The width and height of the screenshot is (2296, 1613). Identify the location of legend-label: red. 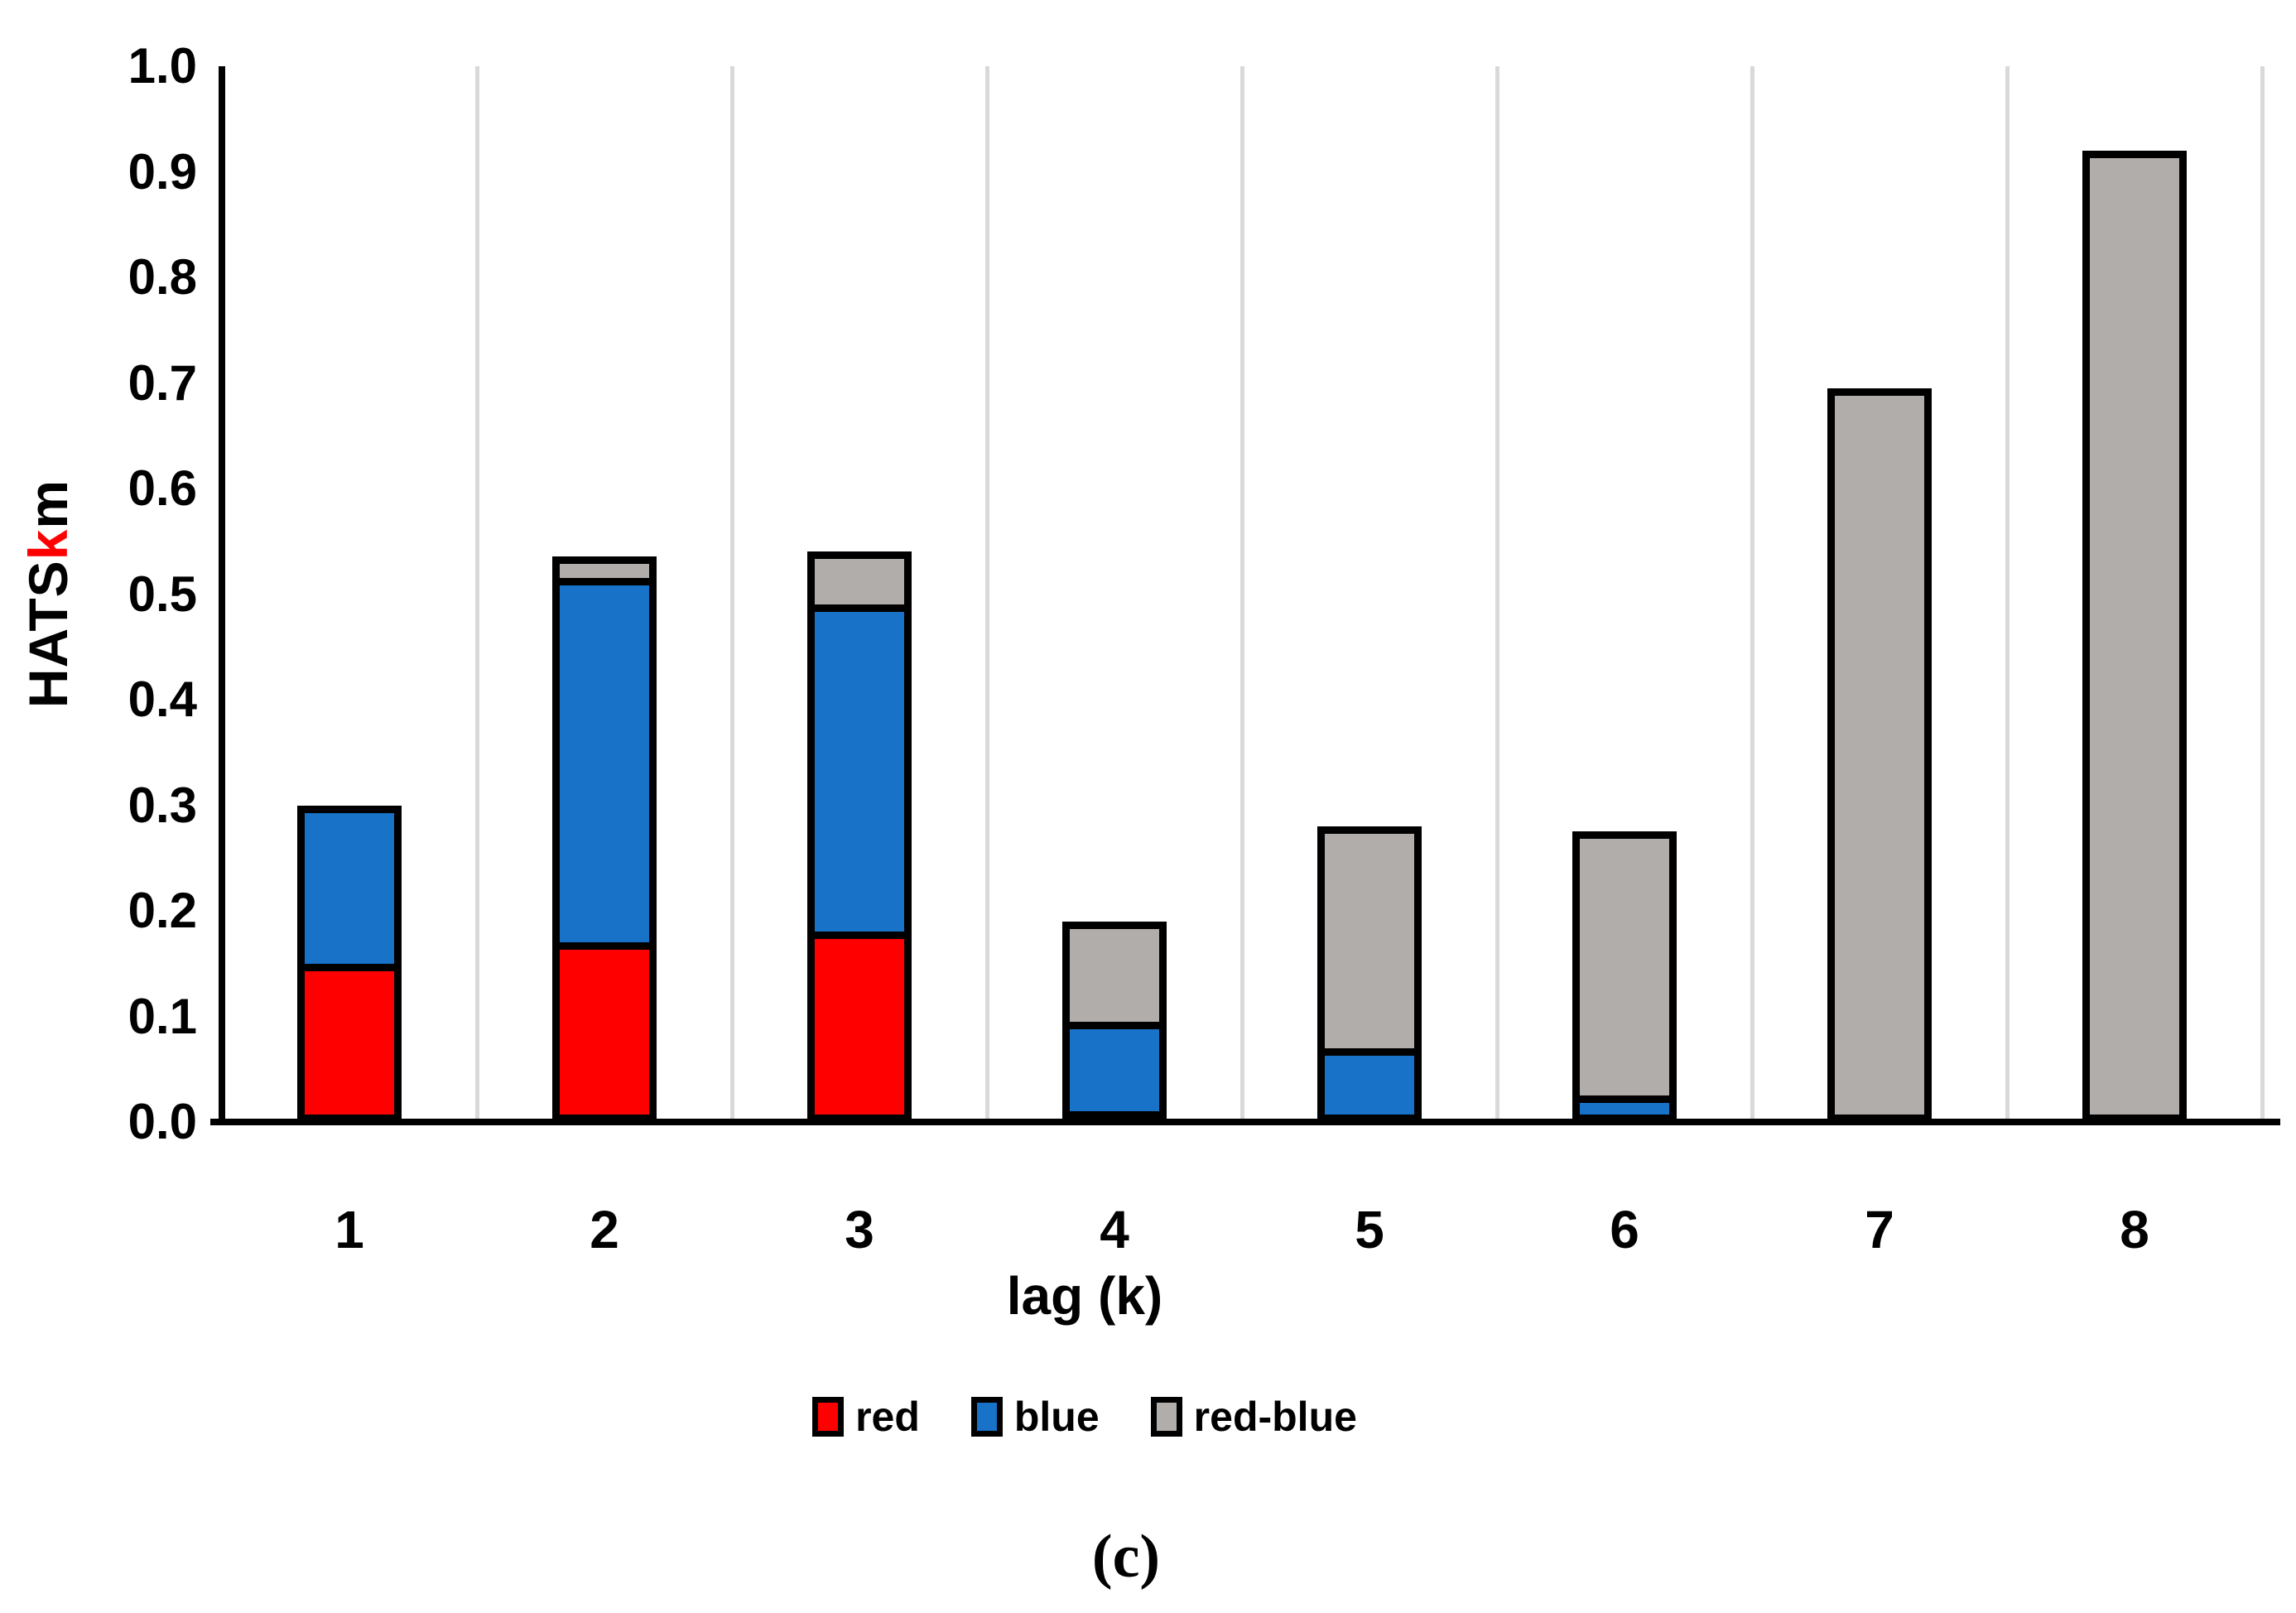
(887, 1417).